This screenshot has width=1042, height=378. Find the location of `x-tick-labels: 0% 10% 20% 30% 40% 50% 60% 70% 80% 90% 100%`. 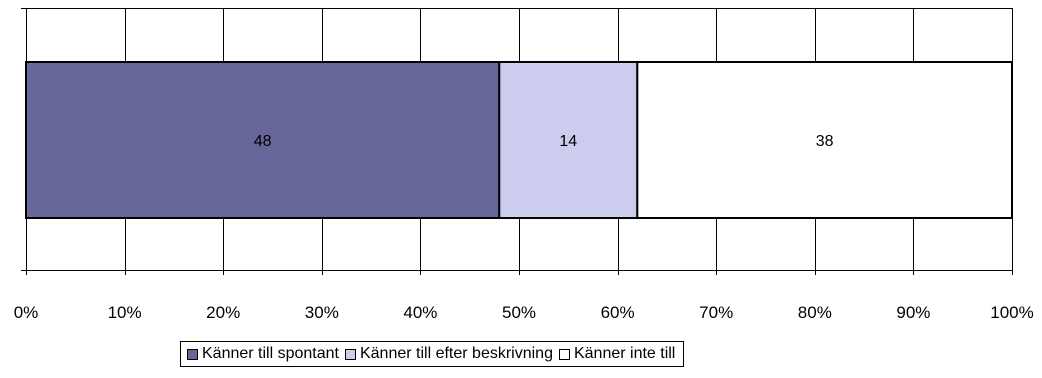

x-tick-labels: 0% 10% 20% 30% 40% 50% 60% 70% 80% 90% 100% is located at coordinates (524, 312).